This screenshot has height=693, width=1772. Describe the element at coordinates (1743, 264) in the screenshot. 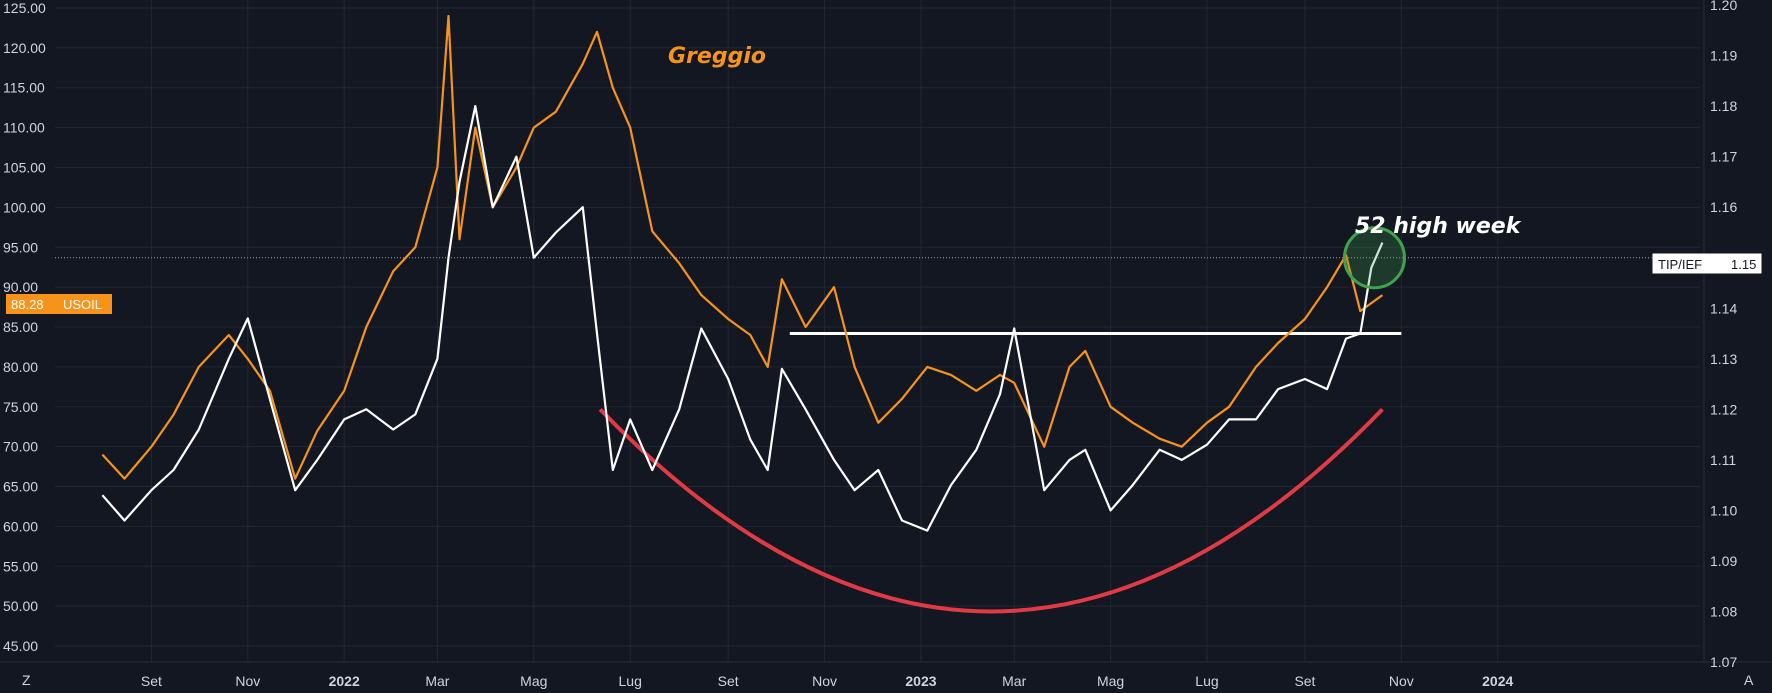

I see `right-tag-value: 1.15` at that location.